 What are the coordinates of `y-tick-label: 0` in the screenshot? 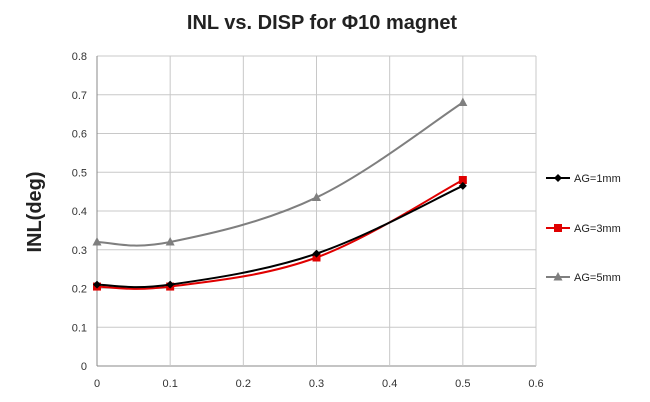 It's located at (84, 367).